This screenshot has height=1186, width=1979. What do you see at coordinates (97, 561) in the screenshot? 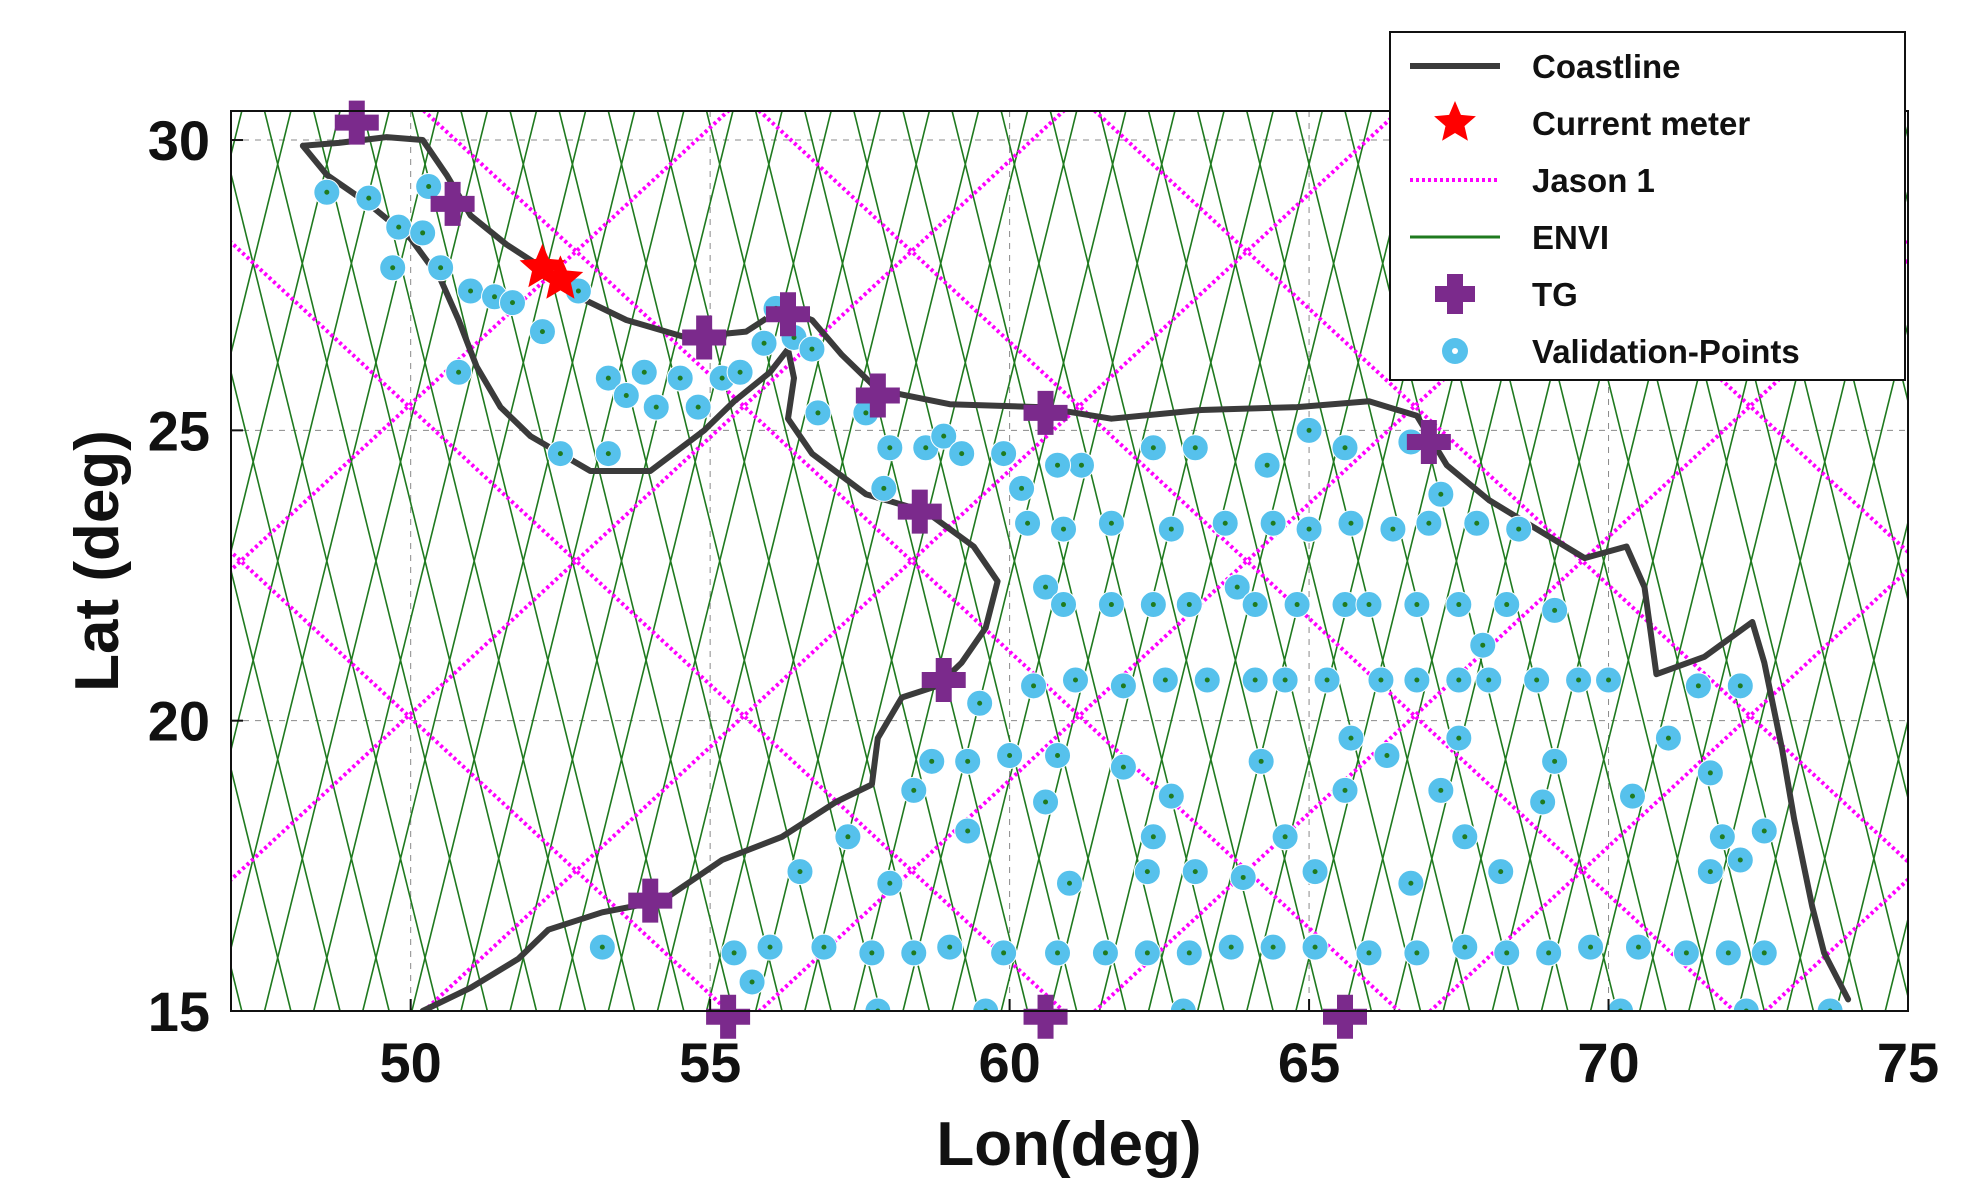
I see `y-axis-title: Lat (deg)` at bounding box center [97, 561].